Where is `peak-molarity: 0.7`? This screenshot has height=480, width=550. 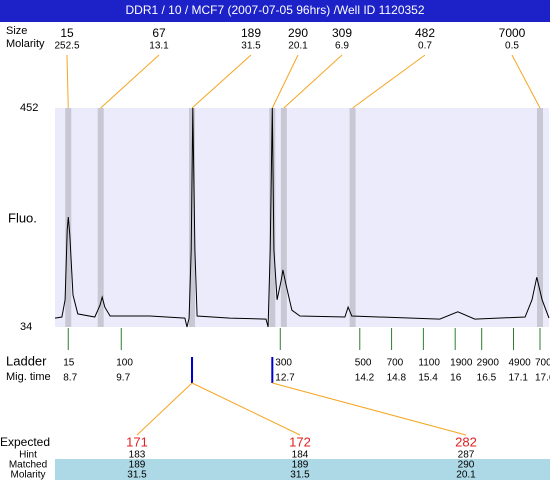 peak-molarity: 0.7 is located at coordinates (425, 46).